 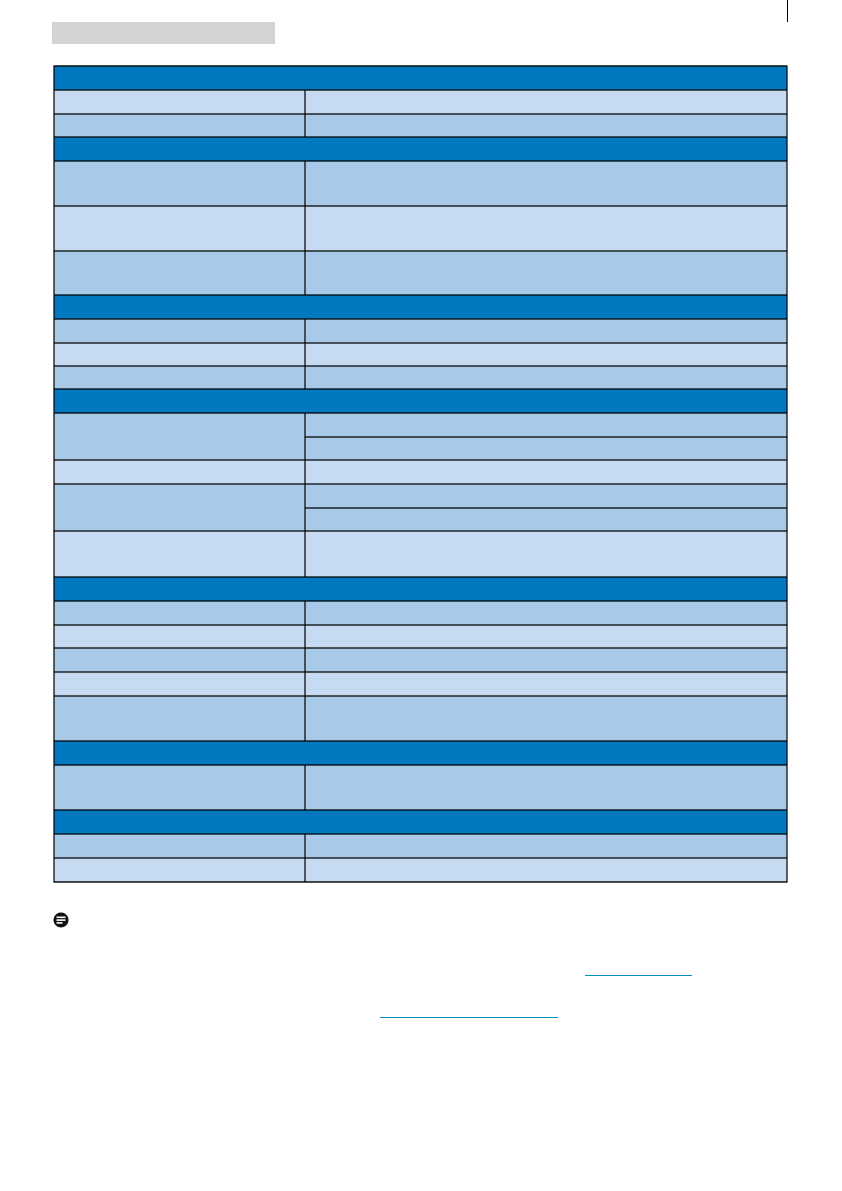 I want to click on section-heading-bar, so click(x=163, y=33).